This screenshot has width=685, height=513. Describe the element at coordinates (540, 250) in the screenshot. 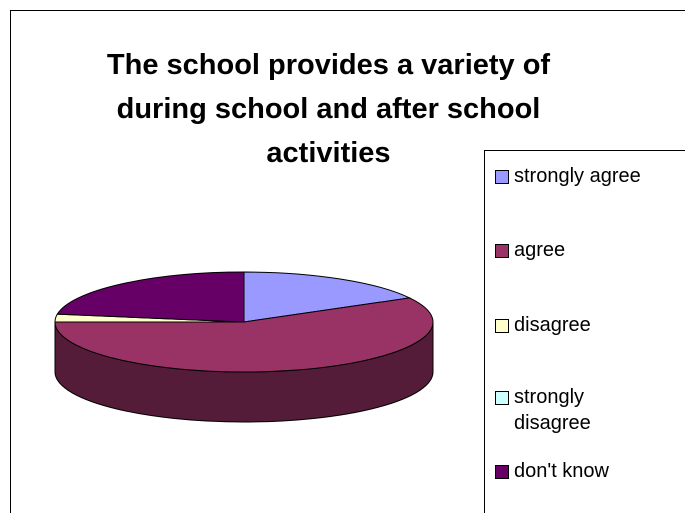

I see `legend-label-agree: agree` at that location.